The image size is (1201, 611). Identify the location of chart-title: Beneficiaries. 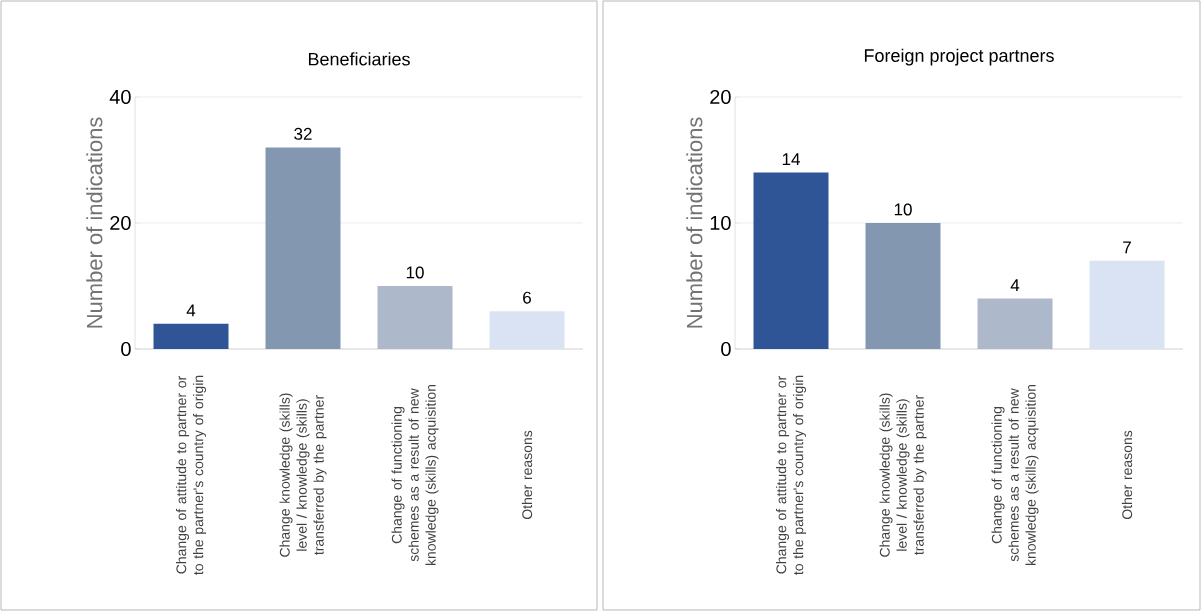
(359, 59).